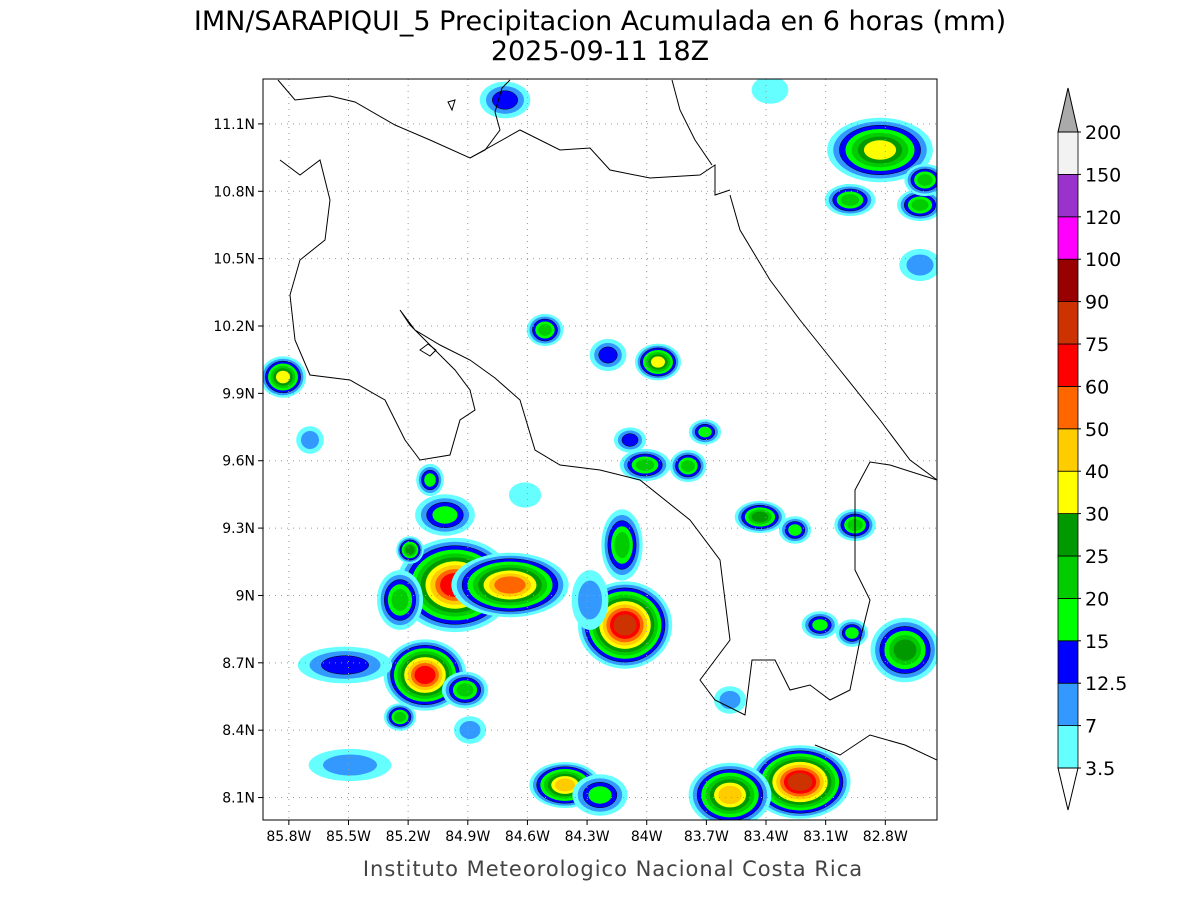 The image size is (1200, 900). What do you see at coordinates (1092, 449) in the screenshot?
I see `colorbar: 3.5 7 12.5 15 20 25 30 40 50 60 75 90 100 120 150 200` at bounding box center [1092, 449].